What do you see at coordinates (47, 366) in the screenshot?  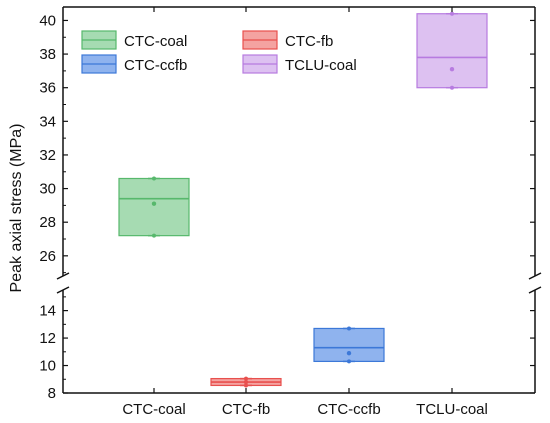 I see `y-tick-label: 10` at bounding box center [47, 366].